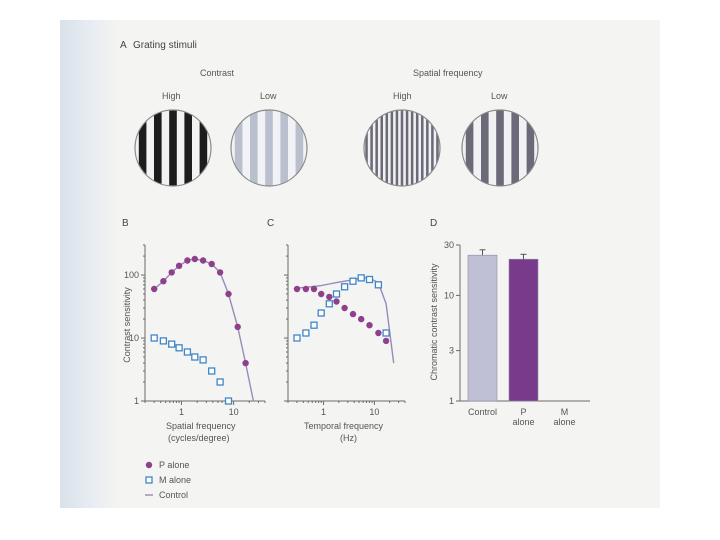 The image size is (720, 540). Describe the element at coordinates (434, 322) in the screenshot. I see `panel-d-ylabel: Chromatic contrast sensitivity` at that location.